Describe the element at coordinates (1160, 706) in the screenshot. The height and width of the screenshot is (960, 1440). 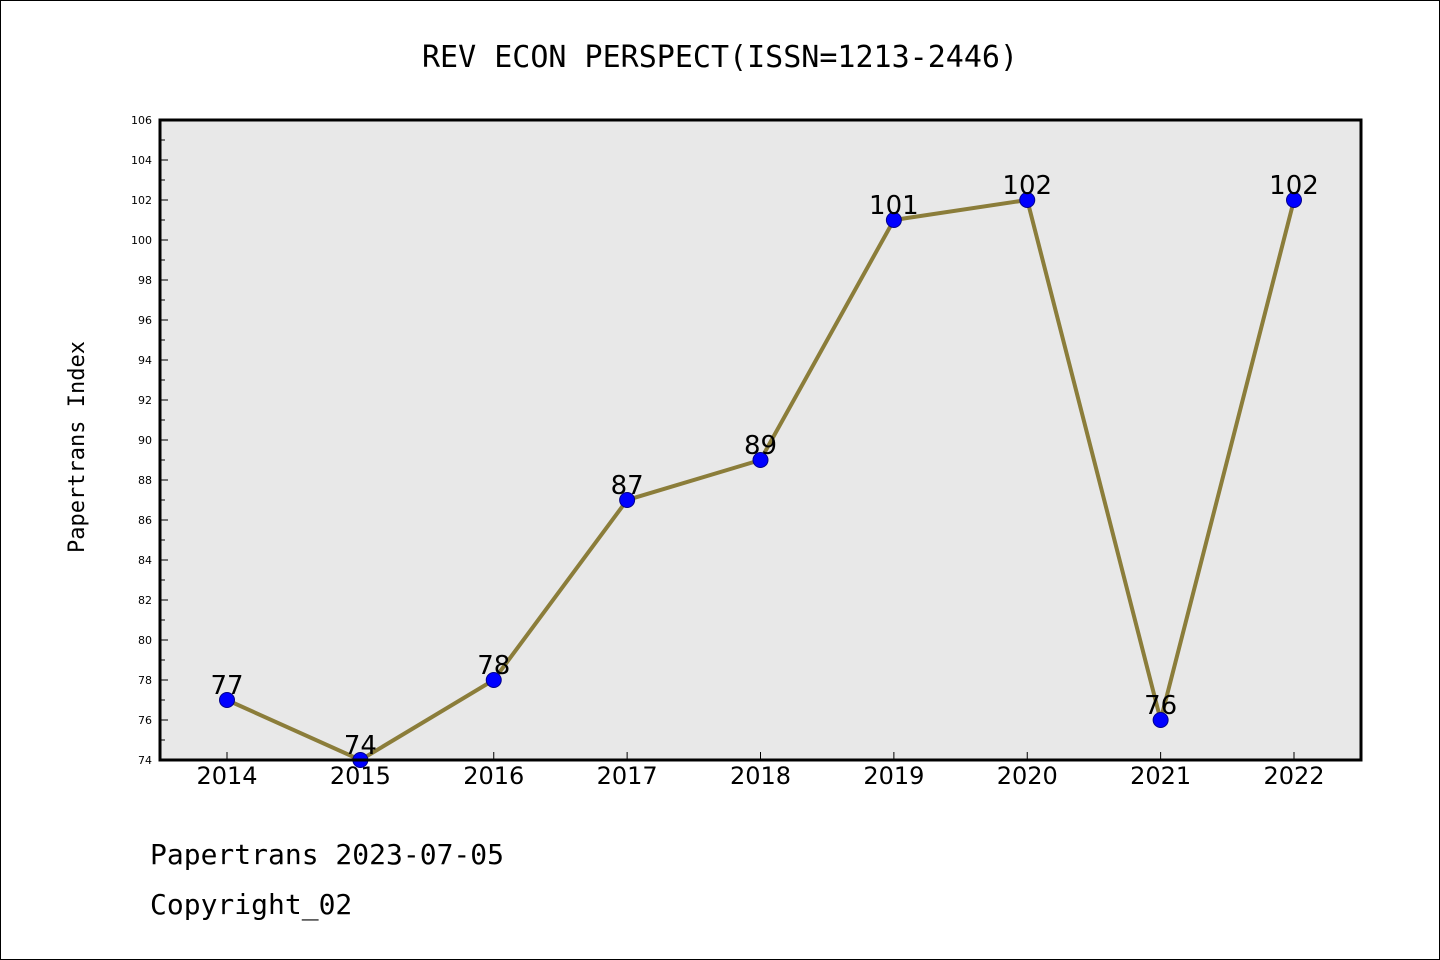
I see `data-point-label: 76` at that location.